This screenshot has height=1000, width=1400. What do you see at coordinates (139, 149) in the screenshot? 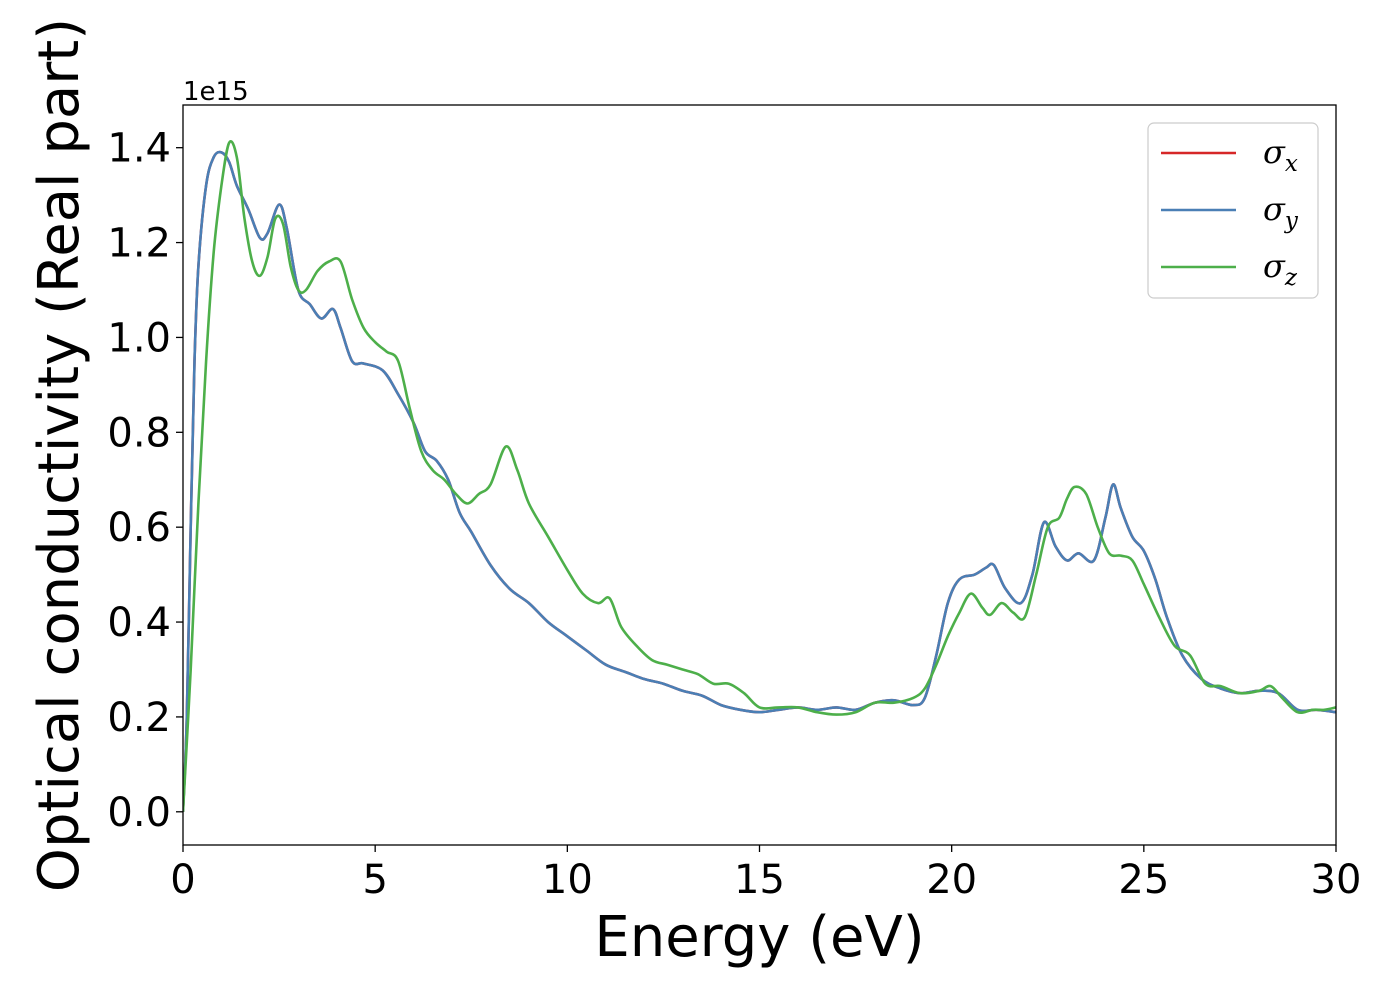
I see `y-tick-label: 1.4` at bounding box center [139, 149].